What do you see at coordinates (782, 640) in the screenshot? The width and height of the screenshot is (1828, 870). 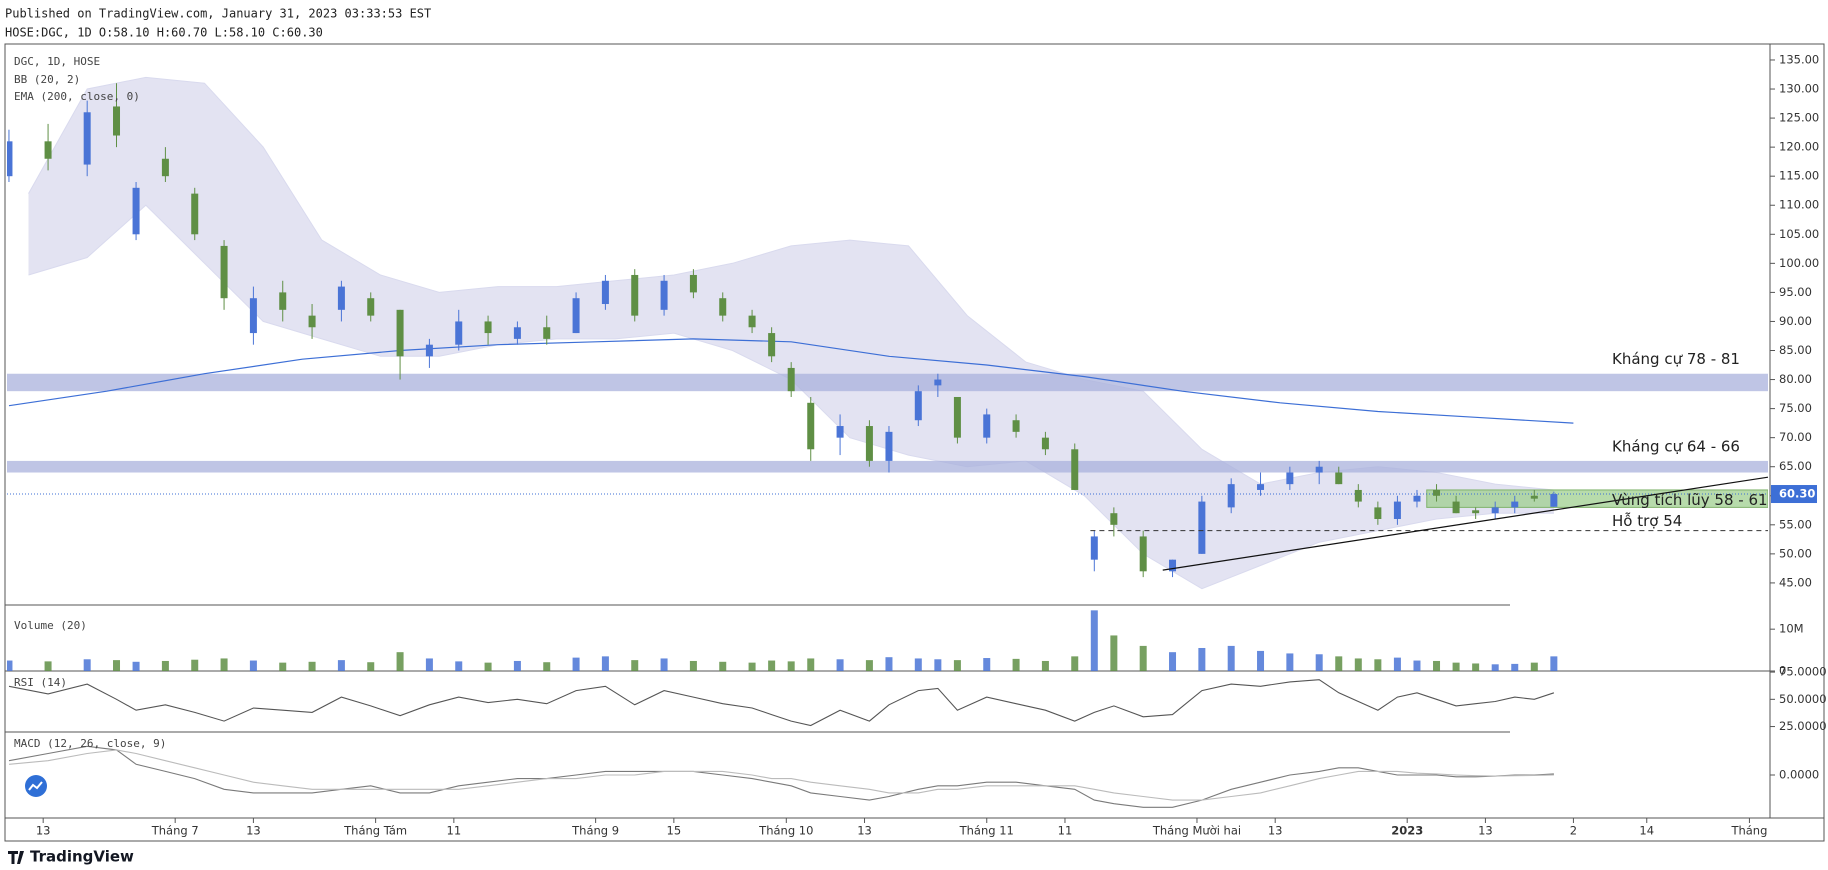 I see `pane` at bounding box center [782, 640].